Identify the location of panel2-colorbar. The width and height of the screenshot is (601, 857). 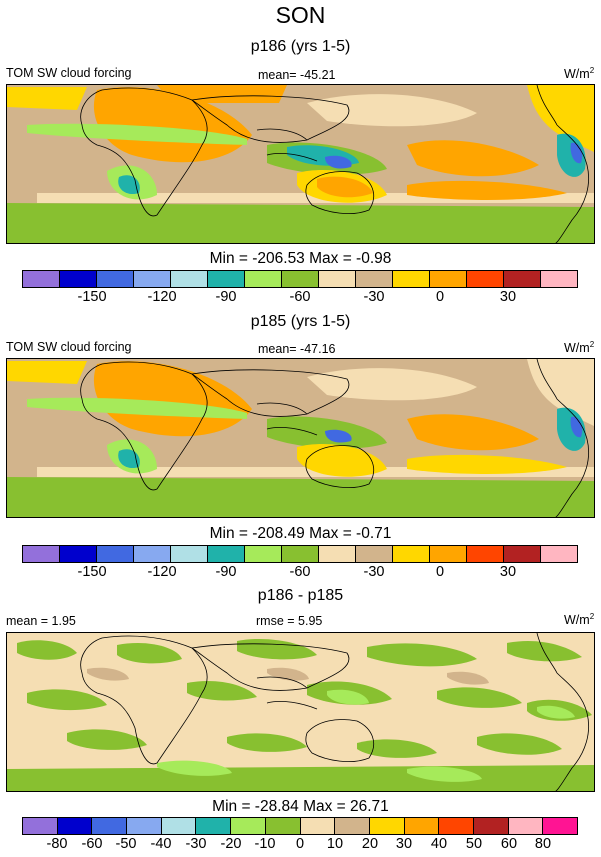
(300, 554).